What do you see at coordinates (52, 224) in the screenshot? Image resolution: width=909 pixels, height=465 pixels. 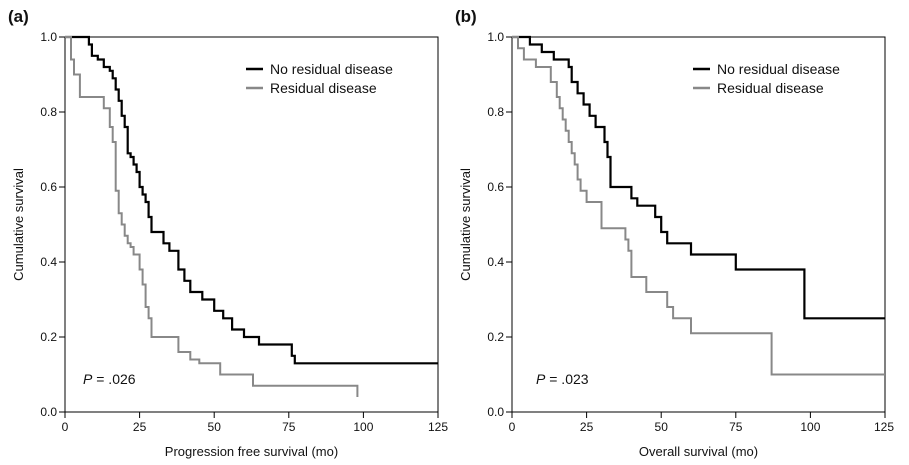 I see `y-ticks-a: 0.0 0.2 0.4 0.6 0.8 1.0` at bounding box center [52, 224].